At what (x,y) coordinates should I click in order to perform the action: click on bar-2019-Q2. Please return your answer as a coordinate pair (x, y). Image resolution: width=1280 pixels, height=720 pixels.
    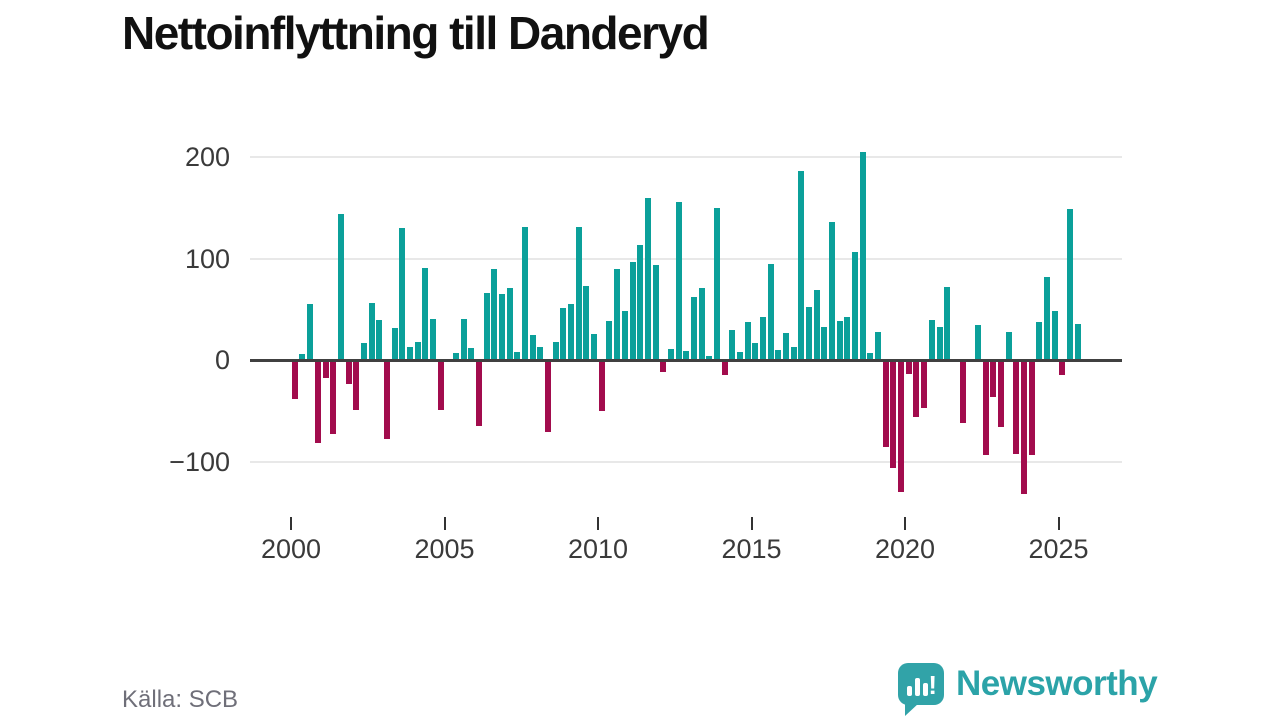
    Looking at the image, I should click on (885, 404).